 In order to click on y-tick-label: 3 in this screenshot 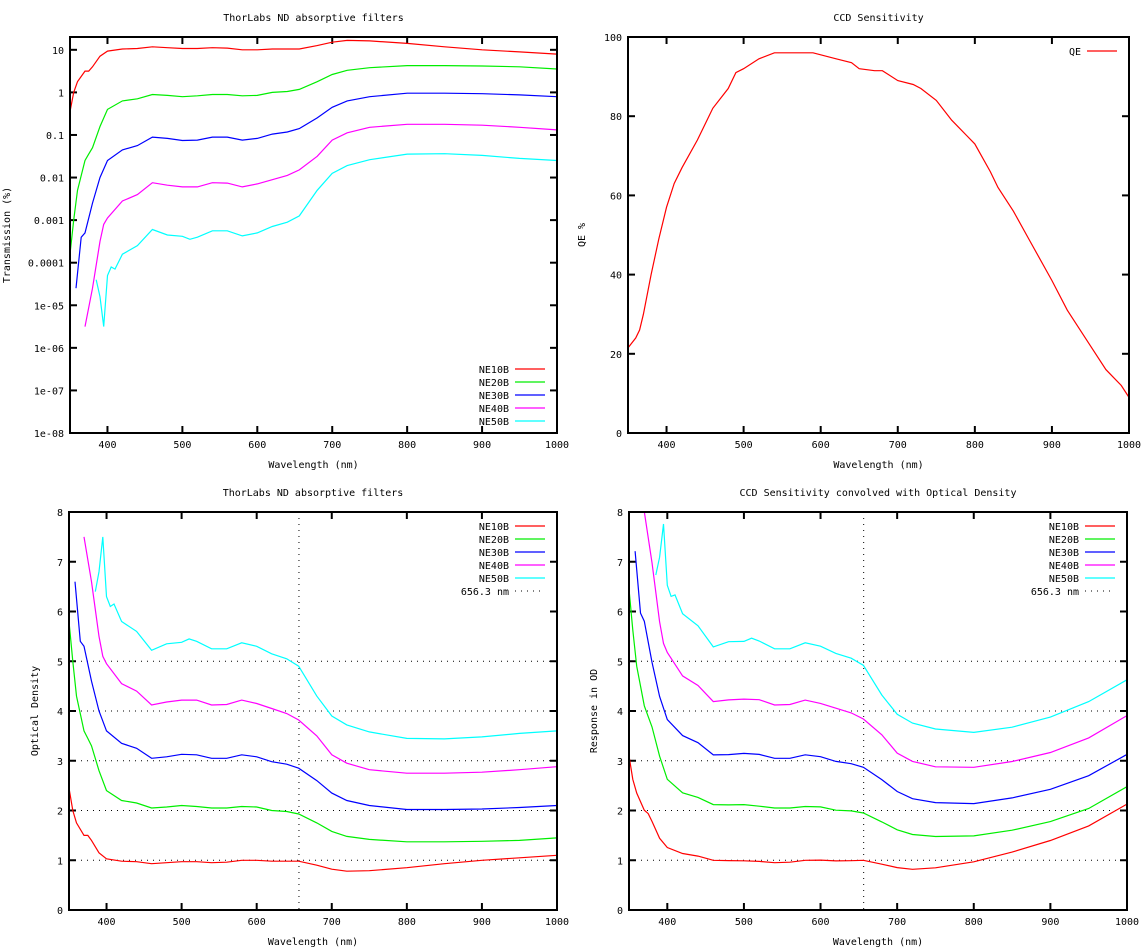, I will do `click(60, 762)`.